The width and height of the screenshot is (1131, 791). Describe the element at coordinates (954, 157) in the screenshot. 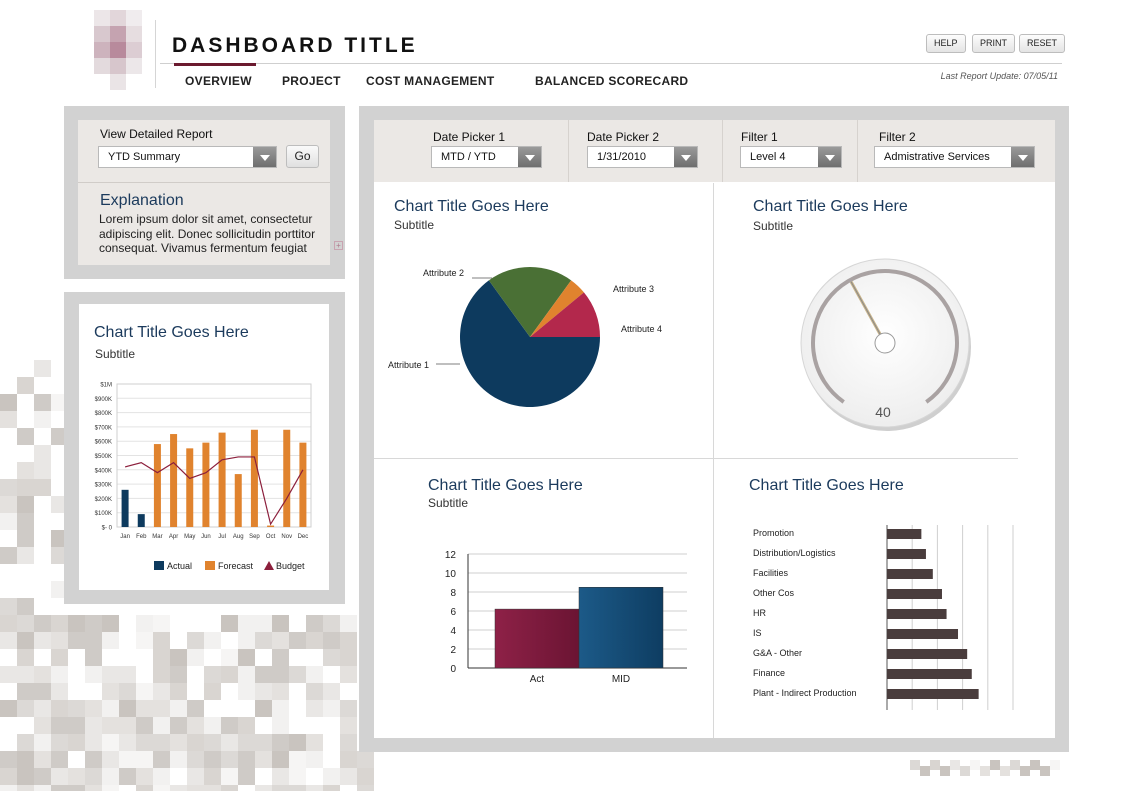

I see `filter-2-select: Admistrative Services` at that location.